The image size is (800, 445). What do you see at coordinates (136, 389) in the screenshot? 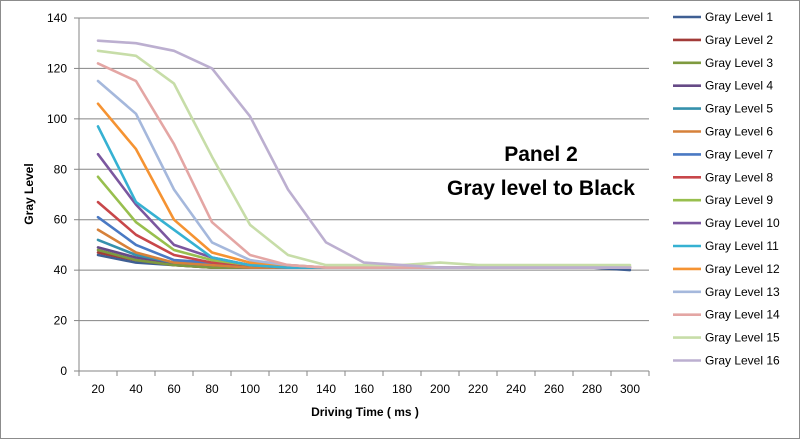
I see `x-tick-label: 40` at bounding box center [136, 389].